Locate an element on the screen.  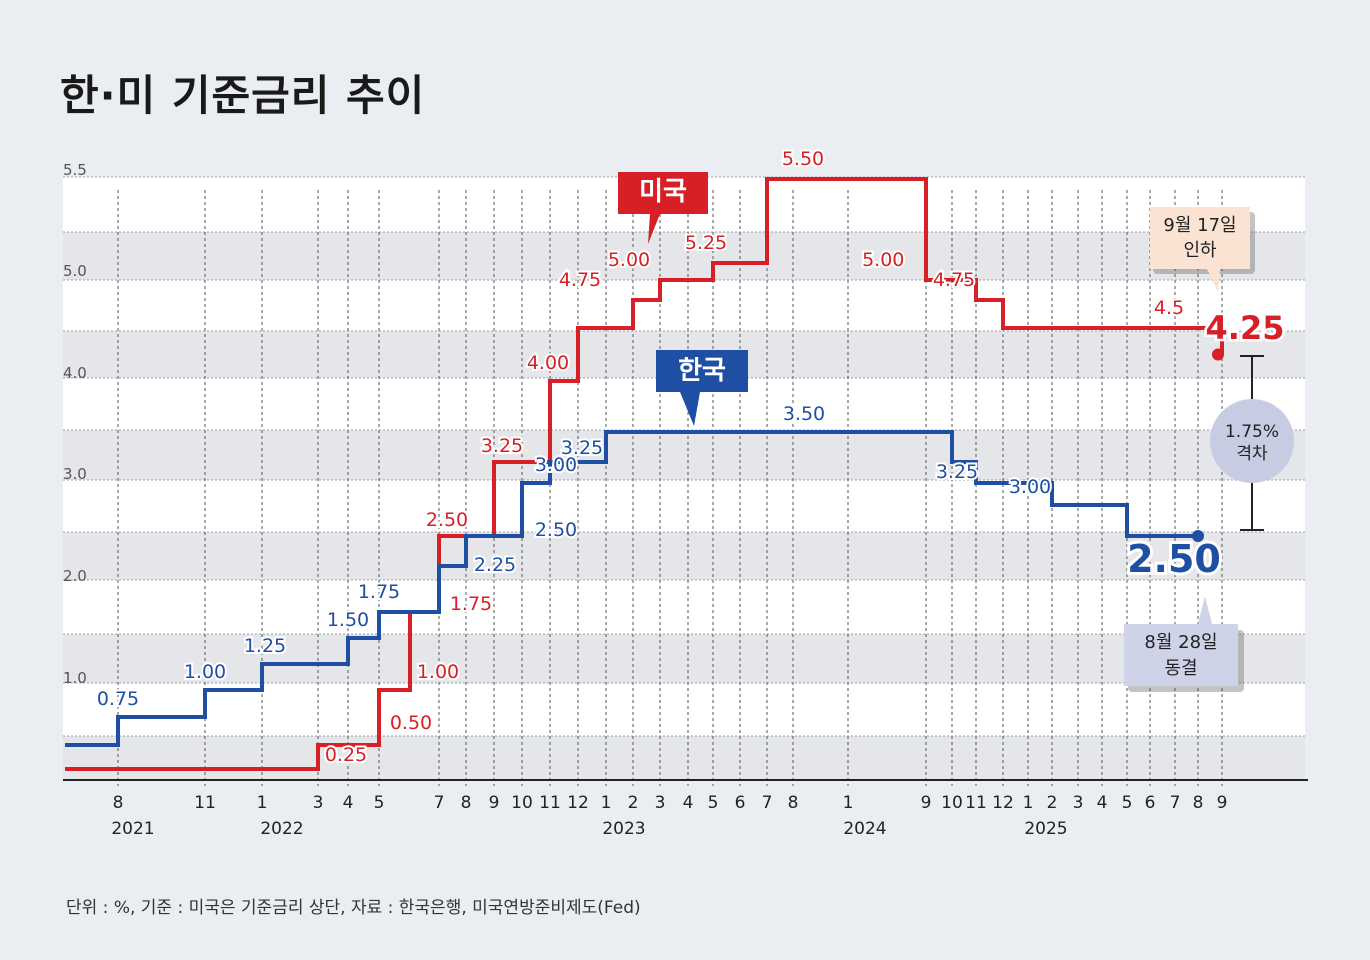
us-final-value: 4.25 is located at coordinates (1245, 328).